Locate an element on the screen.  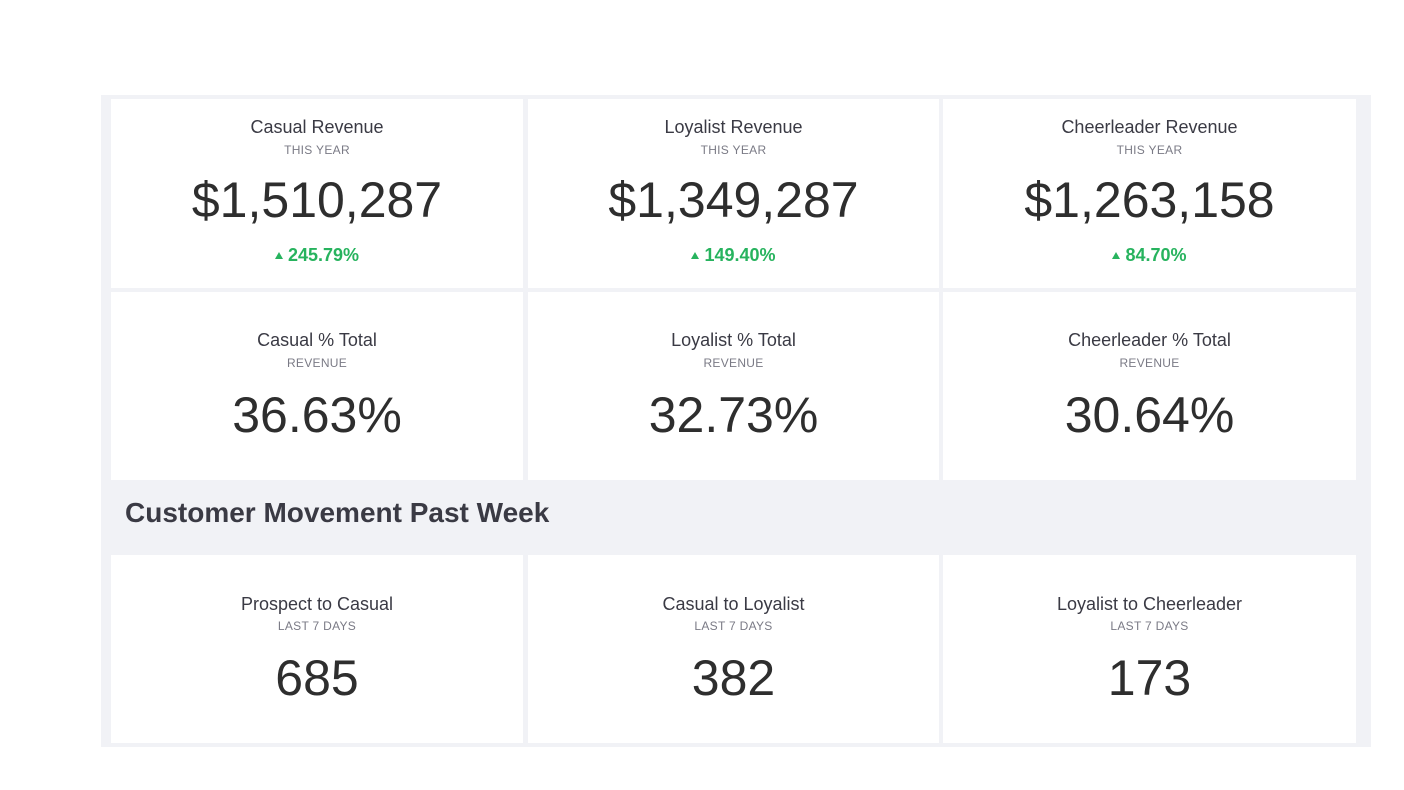
tile-value: 36.63% is located at coordinates (317, 415).